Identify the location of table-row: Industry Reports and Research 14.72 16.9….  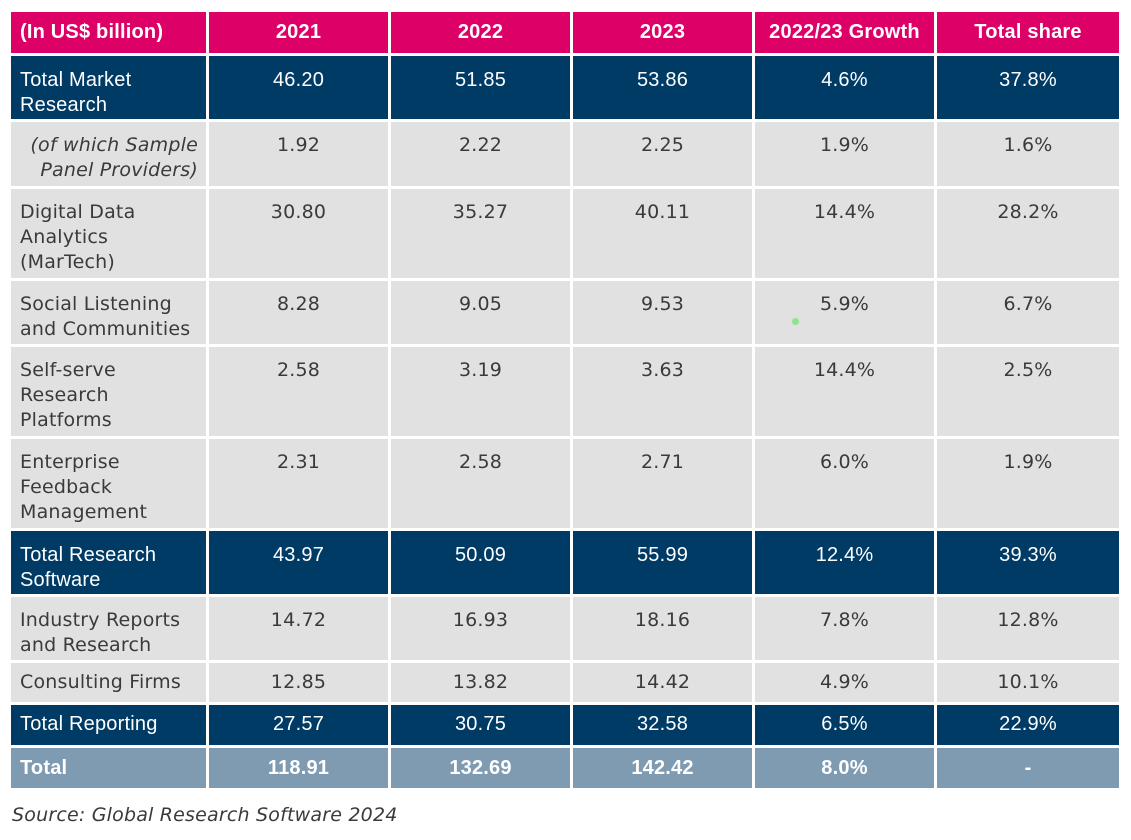
(565, 628).